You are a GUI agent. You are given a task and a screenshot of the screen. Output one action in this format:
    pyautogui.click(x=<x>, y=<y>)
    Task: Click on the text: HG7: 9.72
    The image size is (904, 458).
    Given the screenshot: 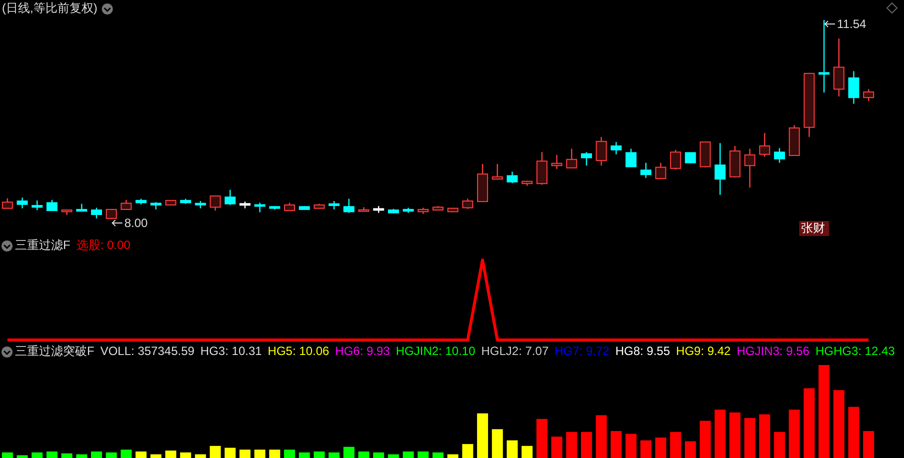 What is the action you would take?
    pyautogui.click(x=582, y=351)
    